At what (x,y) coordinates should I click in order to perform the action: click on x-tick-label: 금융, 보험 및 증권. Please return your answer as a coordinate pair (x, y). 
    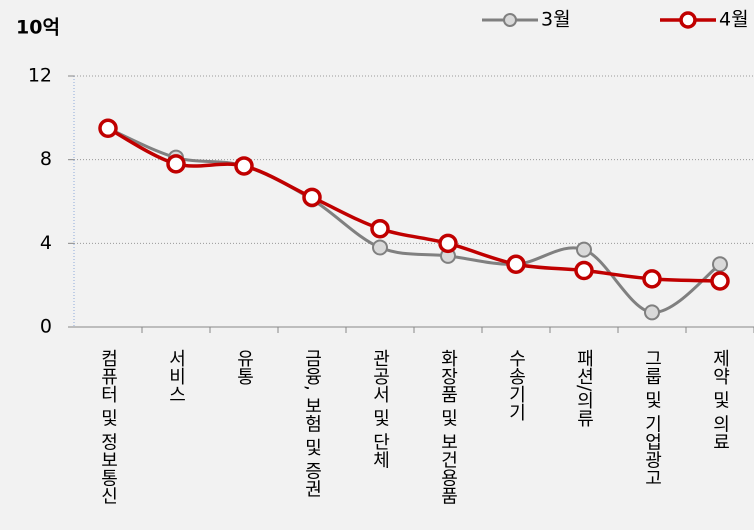
    Looking at the image, I should click on (312, 423).